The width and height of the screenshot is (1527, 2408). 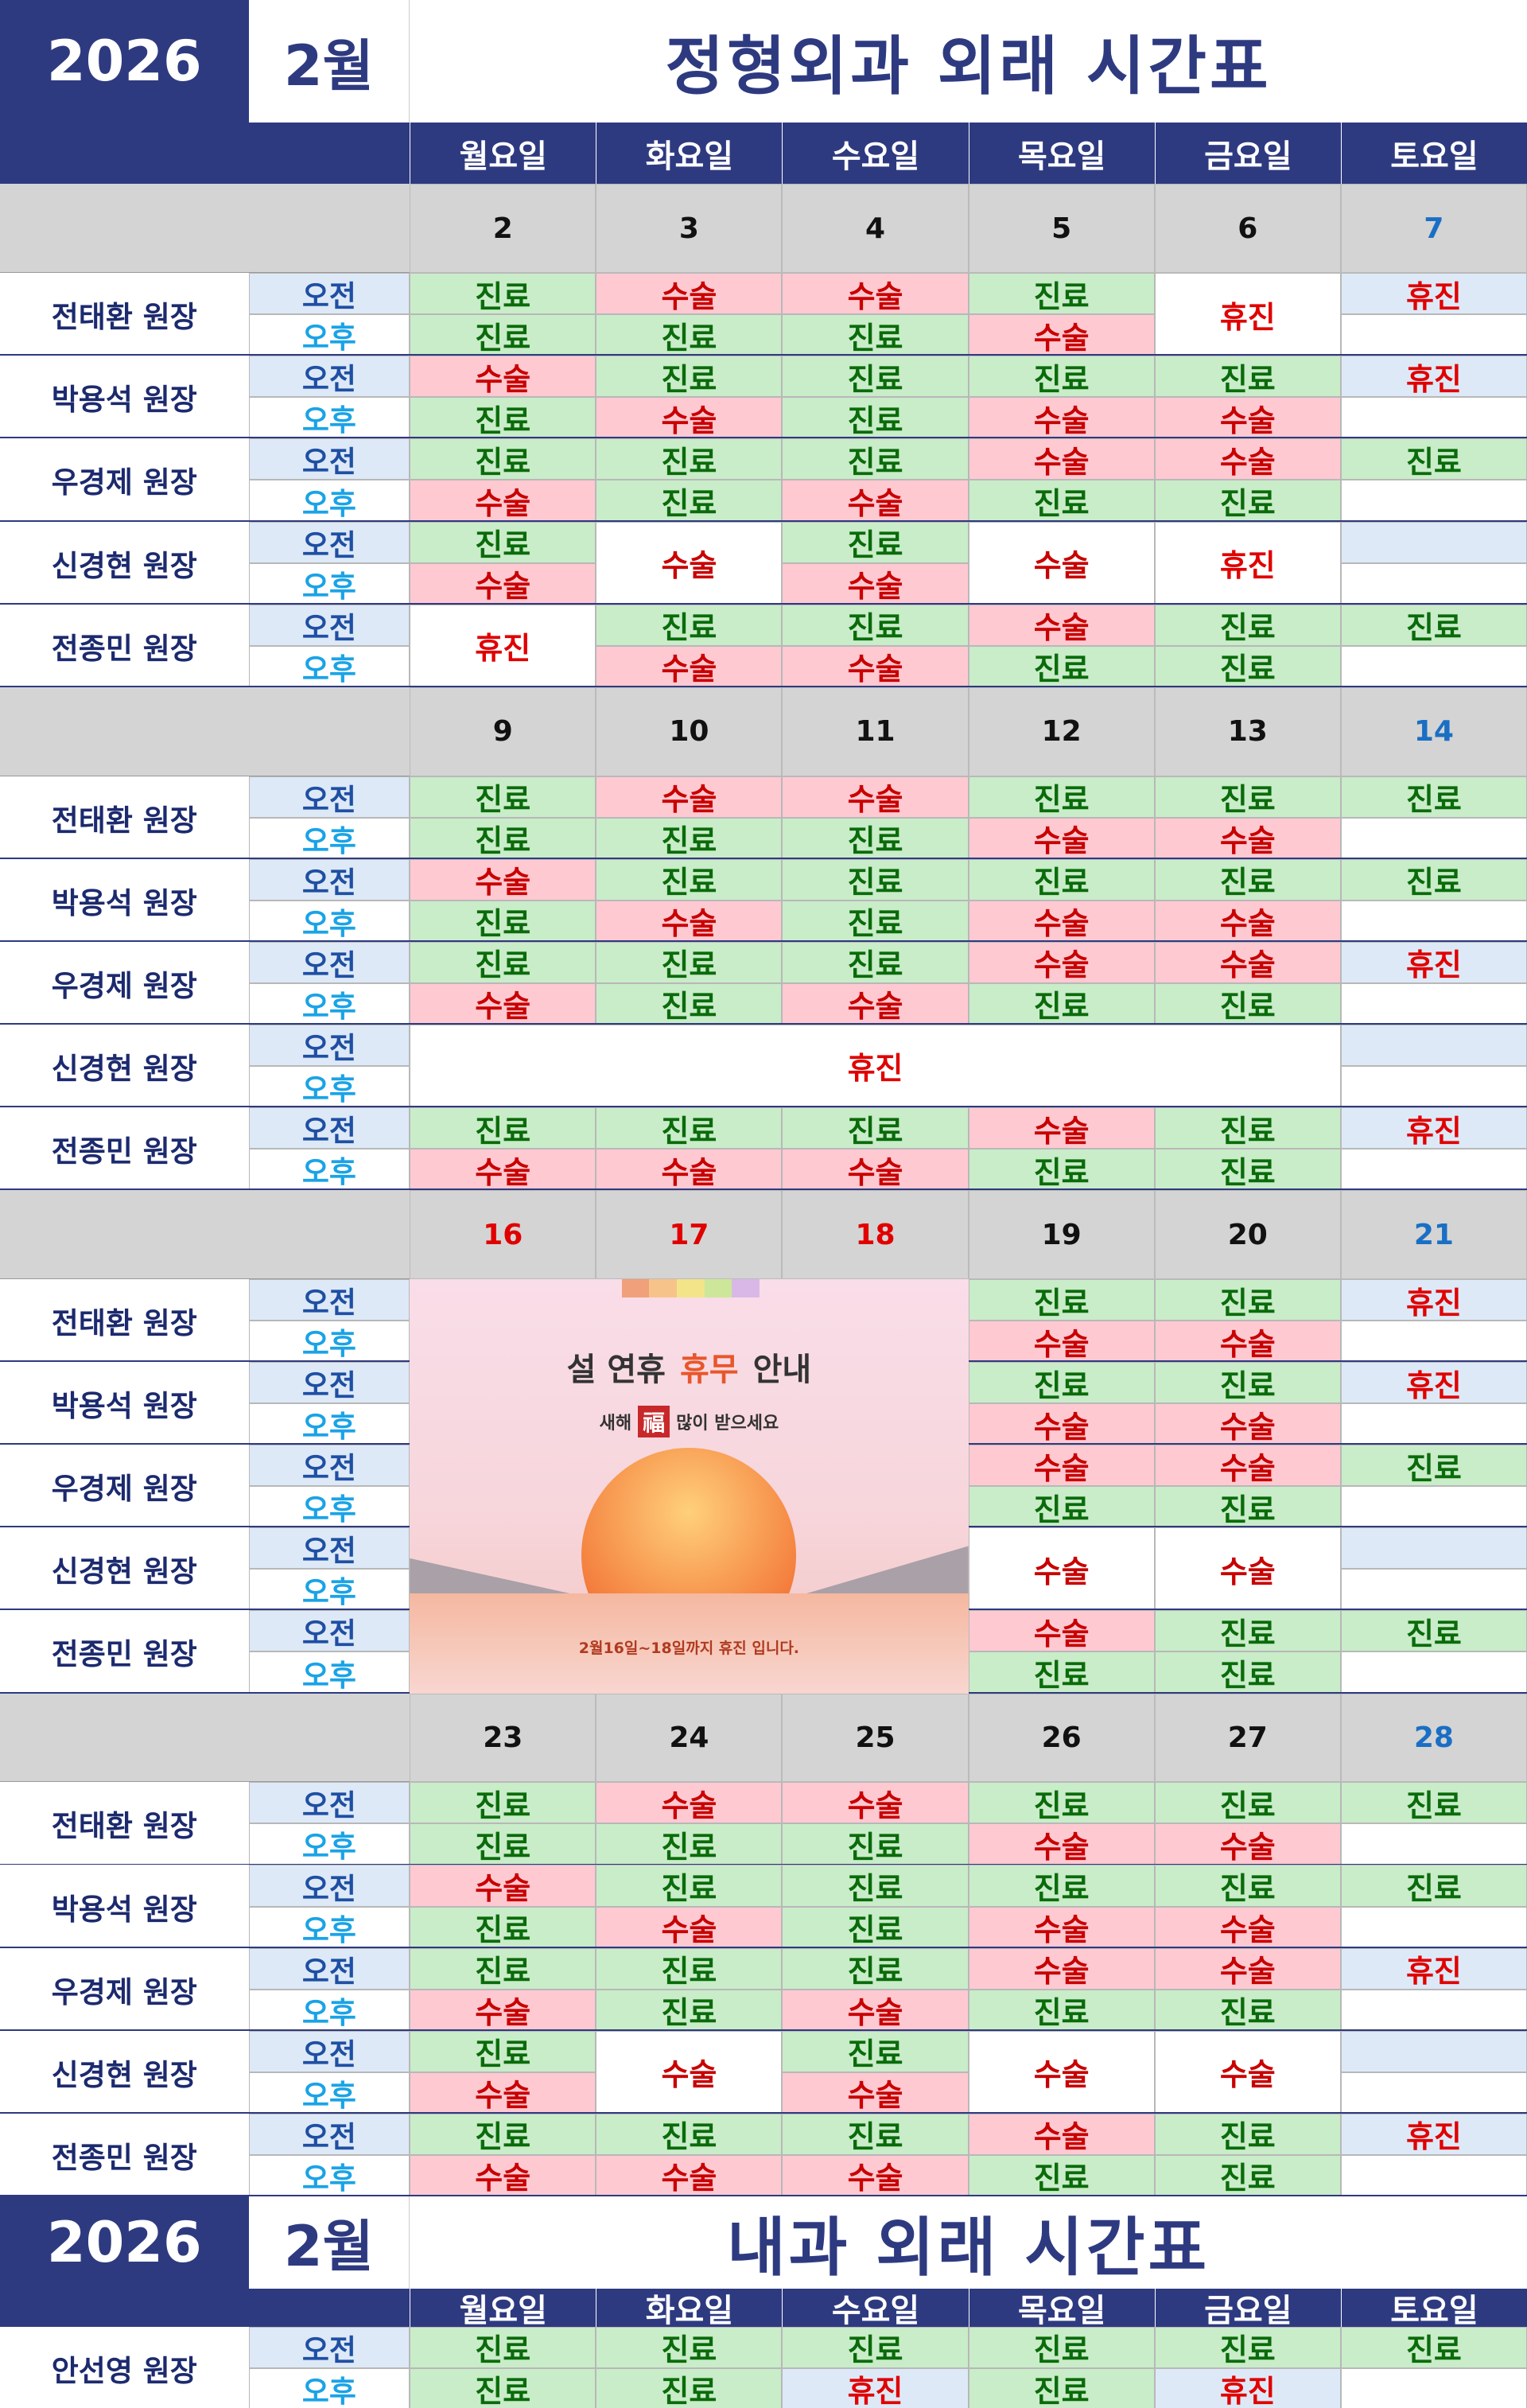 I want to click on date-label: 18, so click(x=875, y=1234).